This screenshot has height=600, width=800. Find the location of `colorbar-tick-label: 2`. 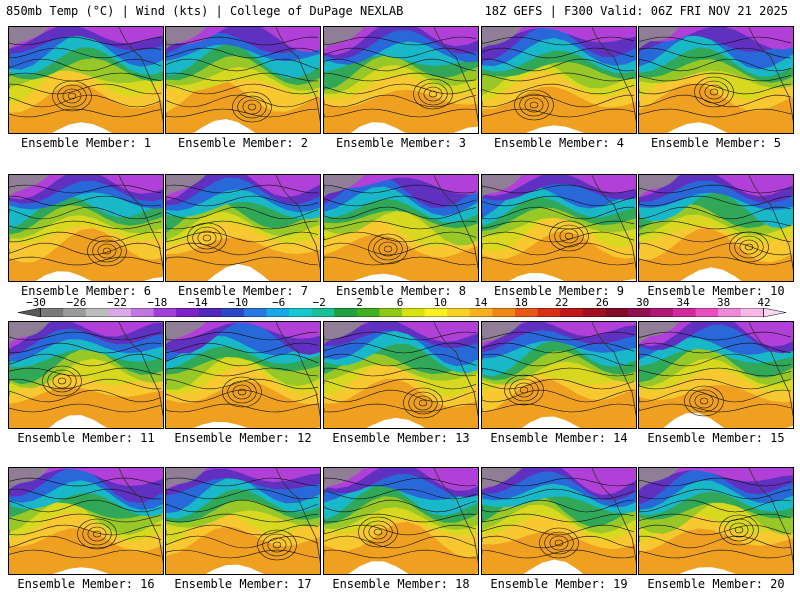

colorbar-tick-label: 2 is located at coordinates (359, 302).